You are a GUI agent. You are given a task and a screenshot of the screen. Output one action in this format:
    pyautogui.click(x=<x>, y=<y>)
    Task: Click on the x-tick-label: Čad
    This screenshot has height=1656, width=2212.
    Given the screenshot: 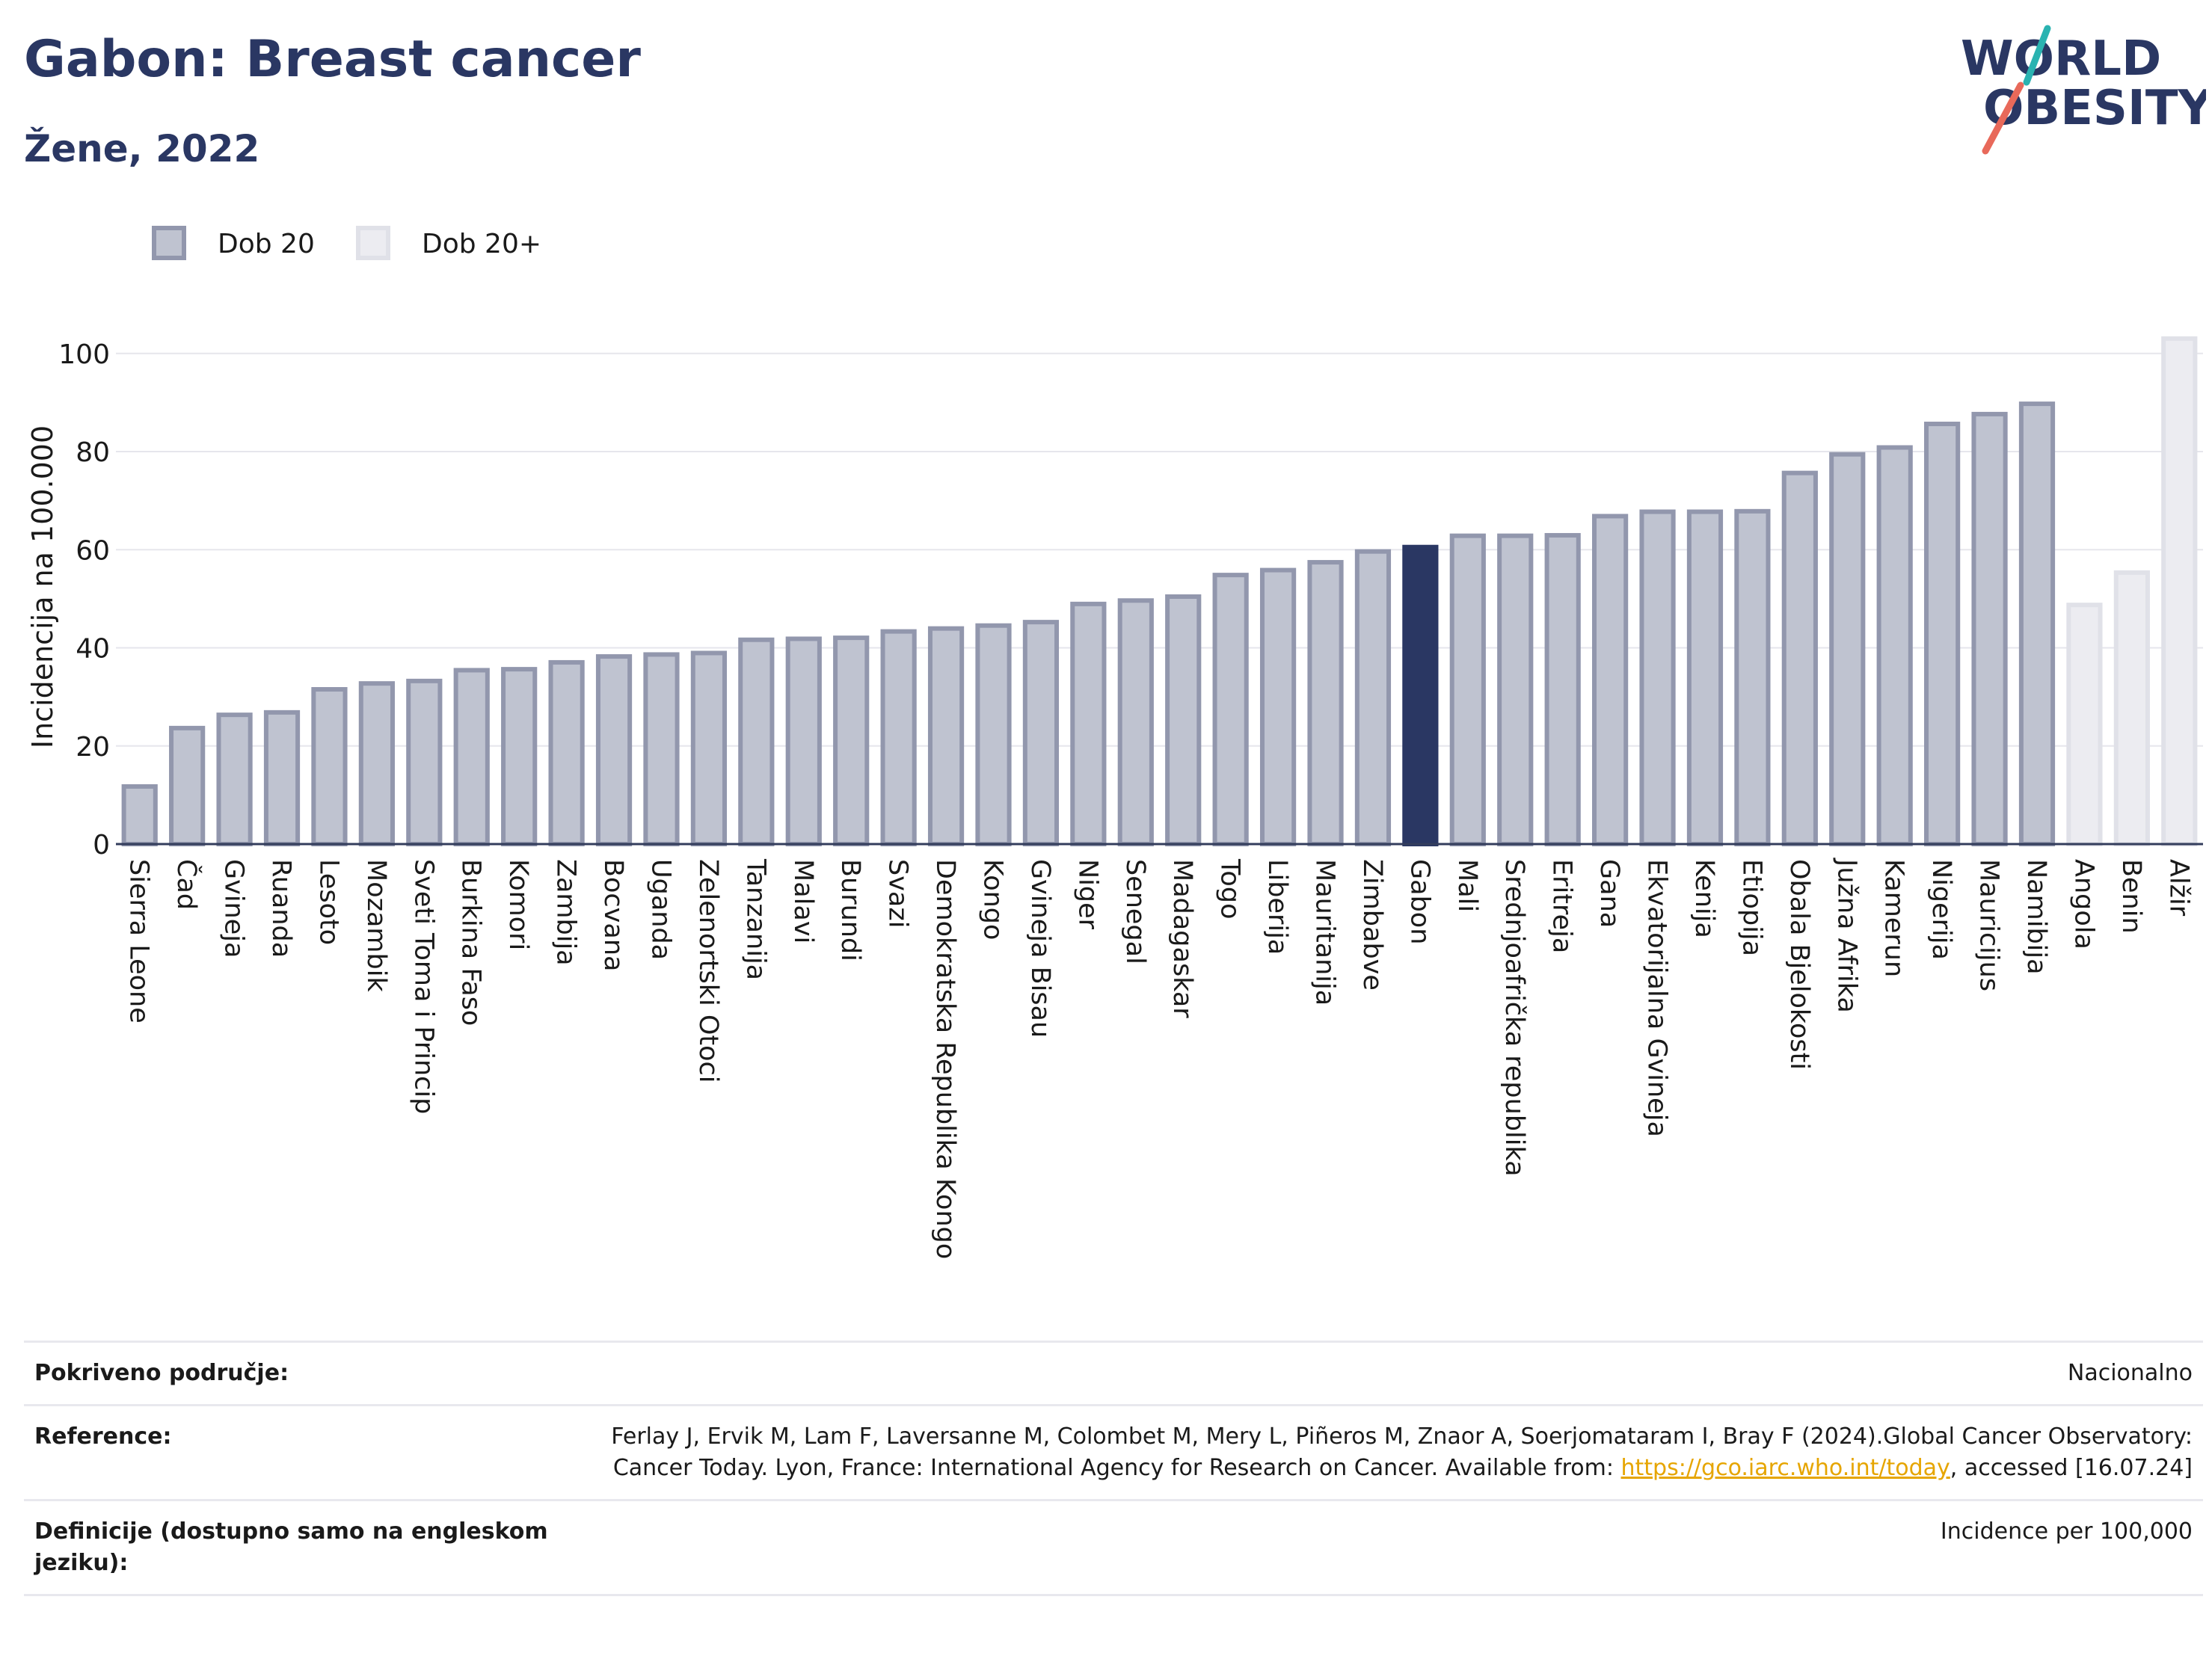 What is the action you would take?
    pyautogui.click(x=187, y=884)
    